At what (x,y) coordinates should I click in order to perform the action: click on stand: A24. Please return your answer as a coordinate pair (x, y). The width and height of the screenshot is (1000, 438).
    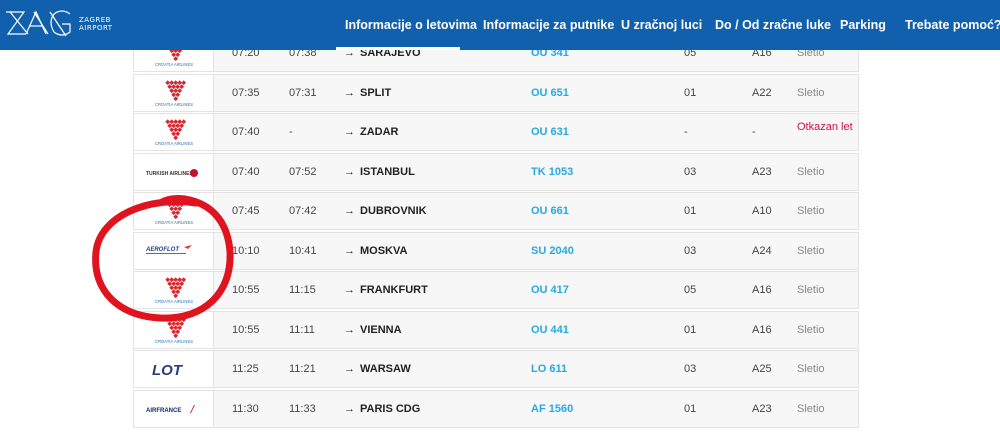
    Looking at the image, I should click on (762, 250).